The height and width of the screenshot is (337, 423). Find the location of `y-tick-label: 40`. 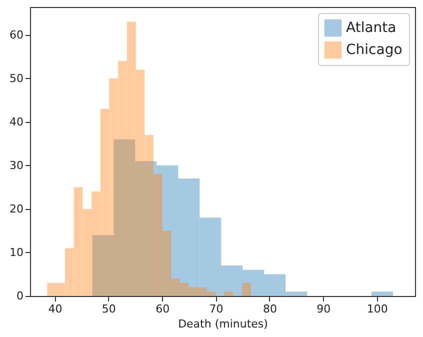

y-tick-label: 40 is located at coordinates (17, 121).